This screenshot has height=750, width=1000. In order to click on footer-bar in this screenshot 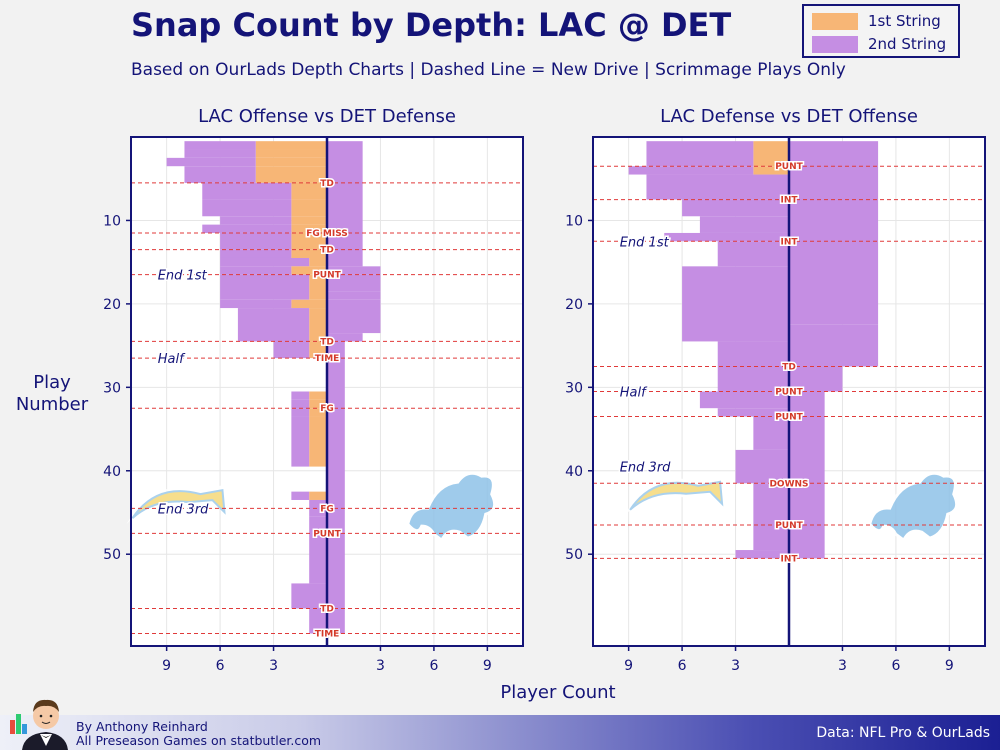, I will do `click(500, 732)`.